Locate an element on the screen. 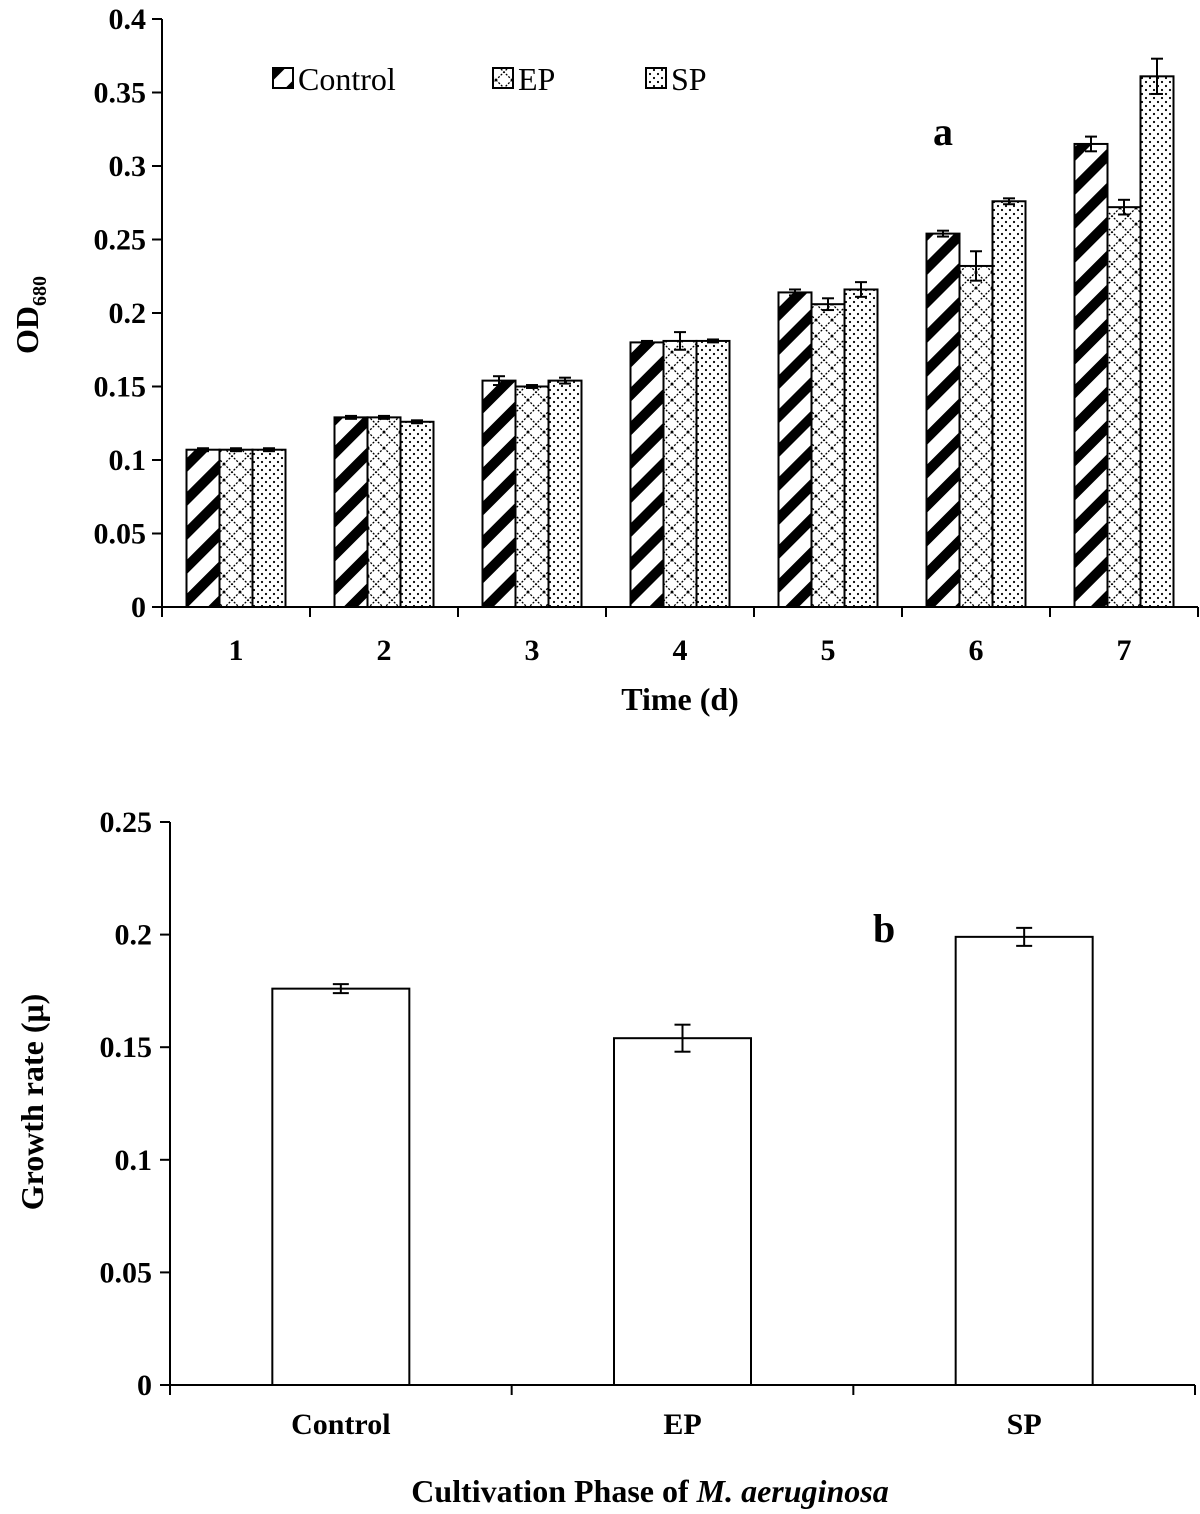 The height and width of the screenshot is (1514, 1200). x-tick-labels: 1 2 3 4 5 6 7 is located at coordinates (680, 650).